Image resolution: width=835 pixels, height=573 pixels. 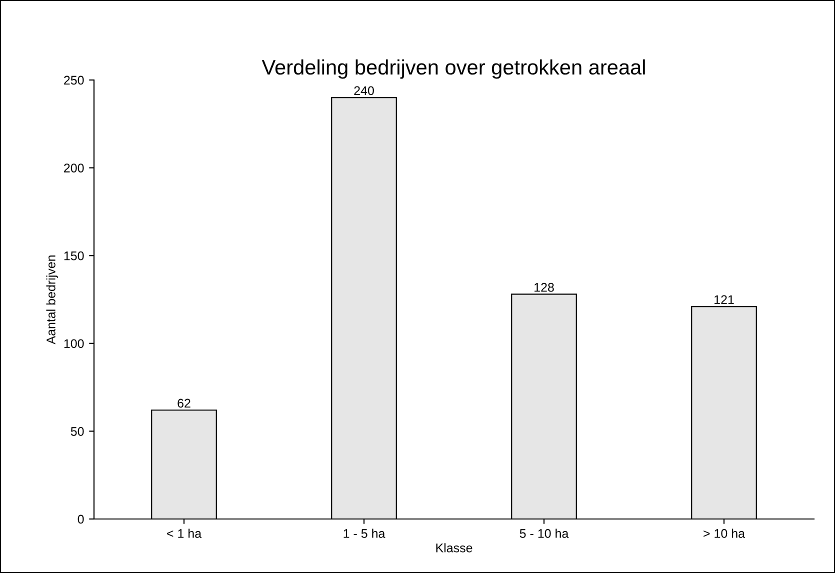 What do you see at coordinates (74, 255) in the screenshot?
I see `y-tick-label: 150` at bounding box center [74, 255].